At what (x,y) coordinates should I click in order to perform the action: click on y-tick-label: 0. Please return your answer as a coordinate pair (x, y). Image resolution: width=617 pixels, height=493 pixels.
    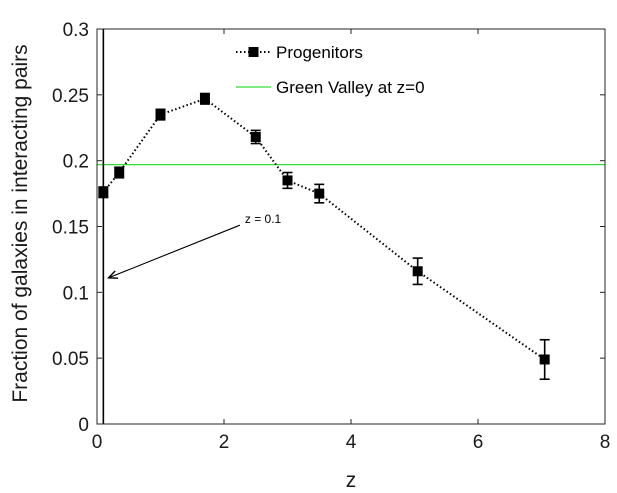
    Looking at the image, I should click on (83, 425).